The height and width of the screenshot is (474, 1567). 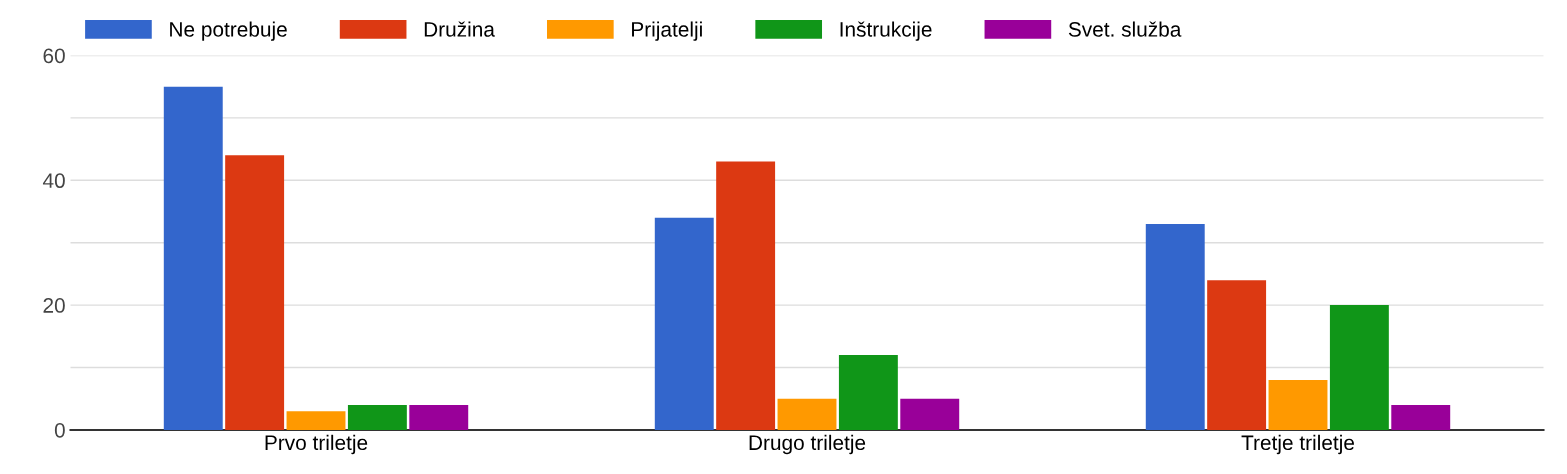 What do you see at coordinates (54, 56) in the screenshot?
I see `y-tick-label: 60` at bounding box center [54, 56].